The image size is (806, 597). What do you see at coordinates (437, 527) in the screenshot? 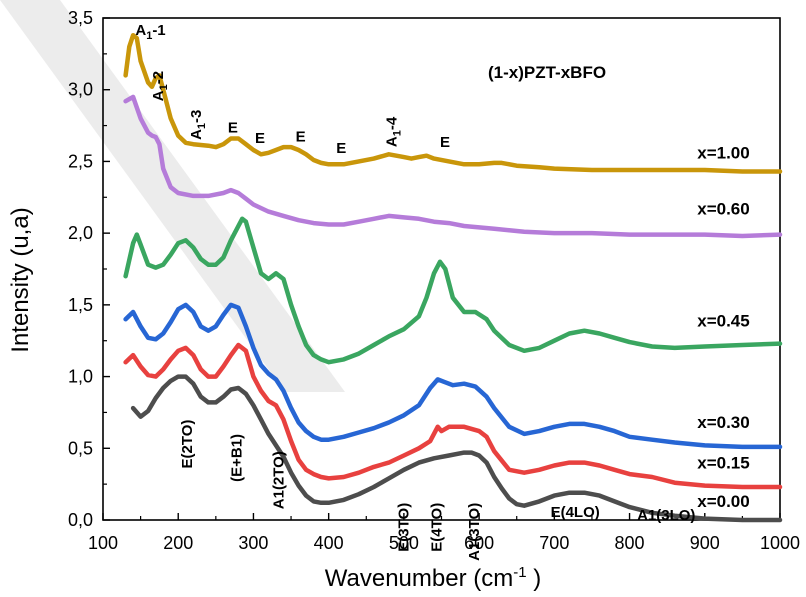
I see `mode-annotation: E(4TO)` at bounding box center [437, 527].